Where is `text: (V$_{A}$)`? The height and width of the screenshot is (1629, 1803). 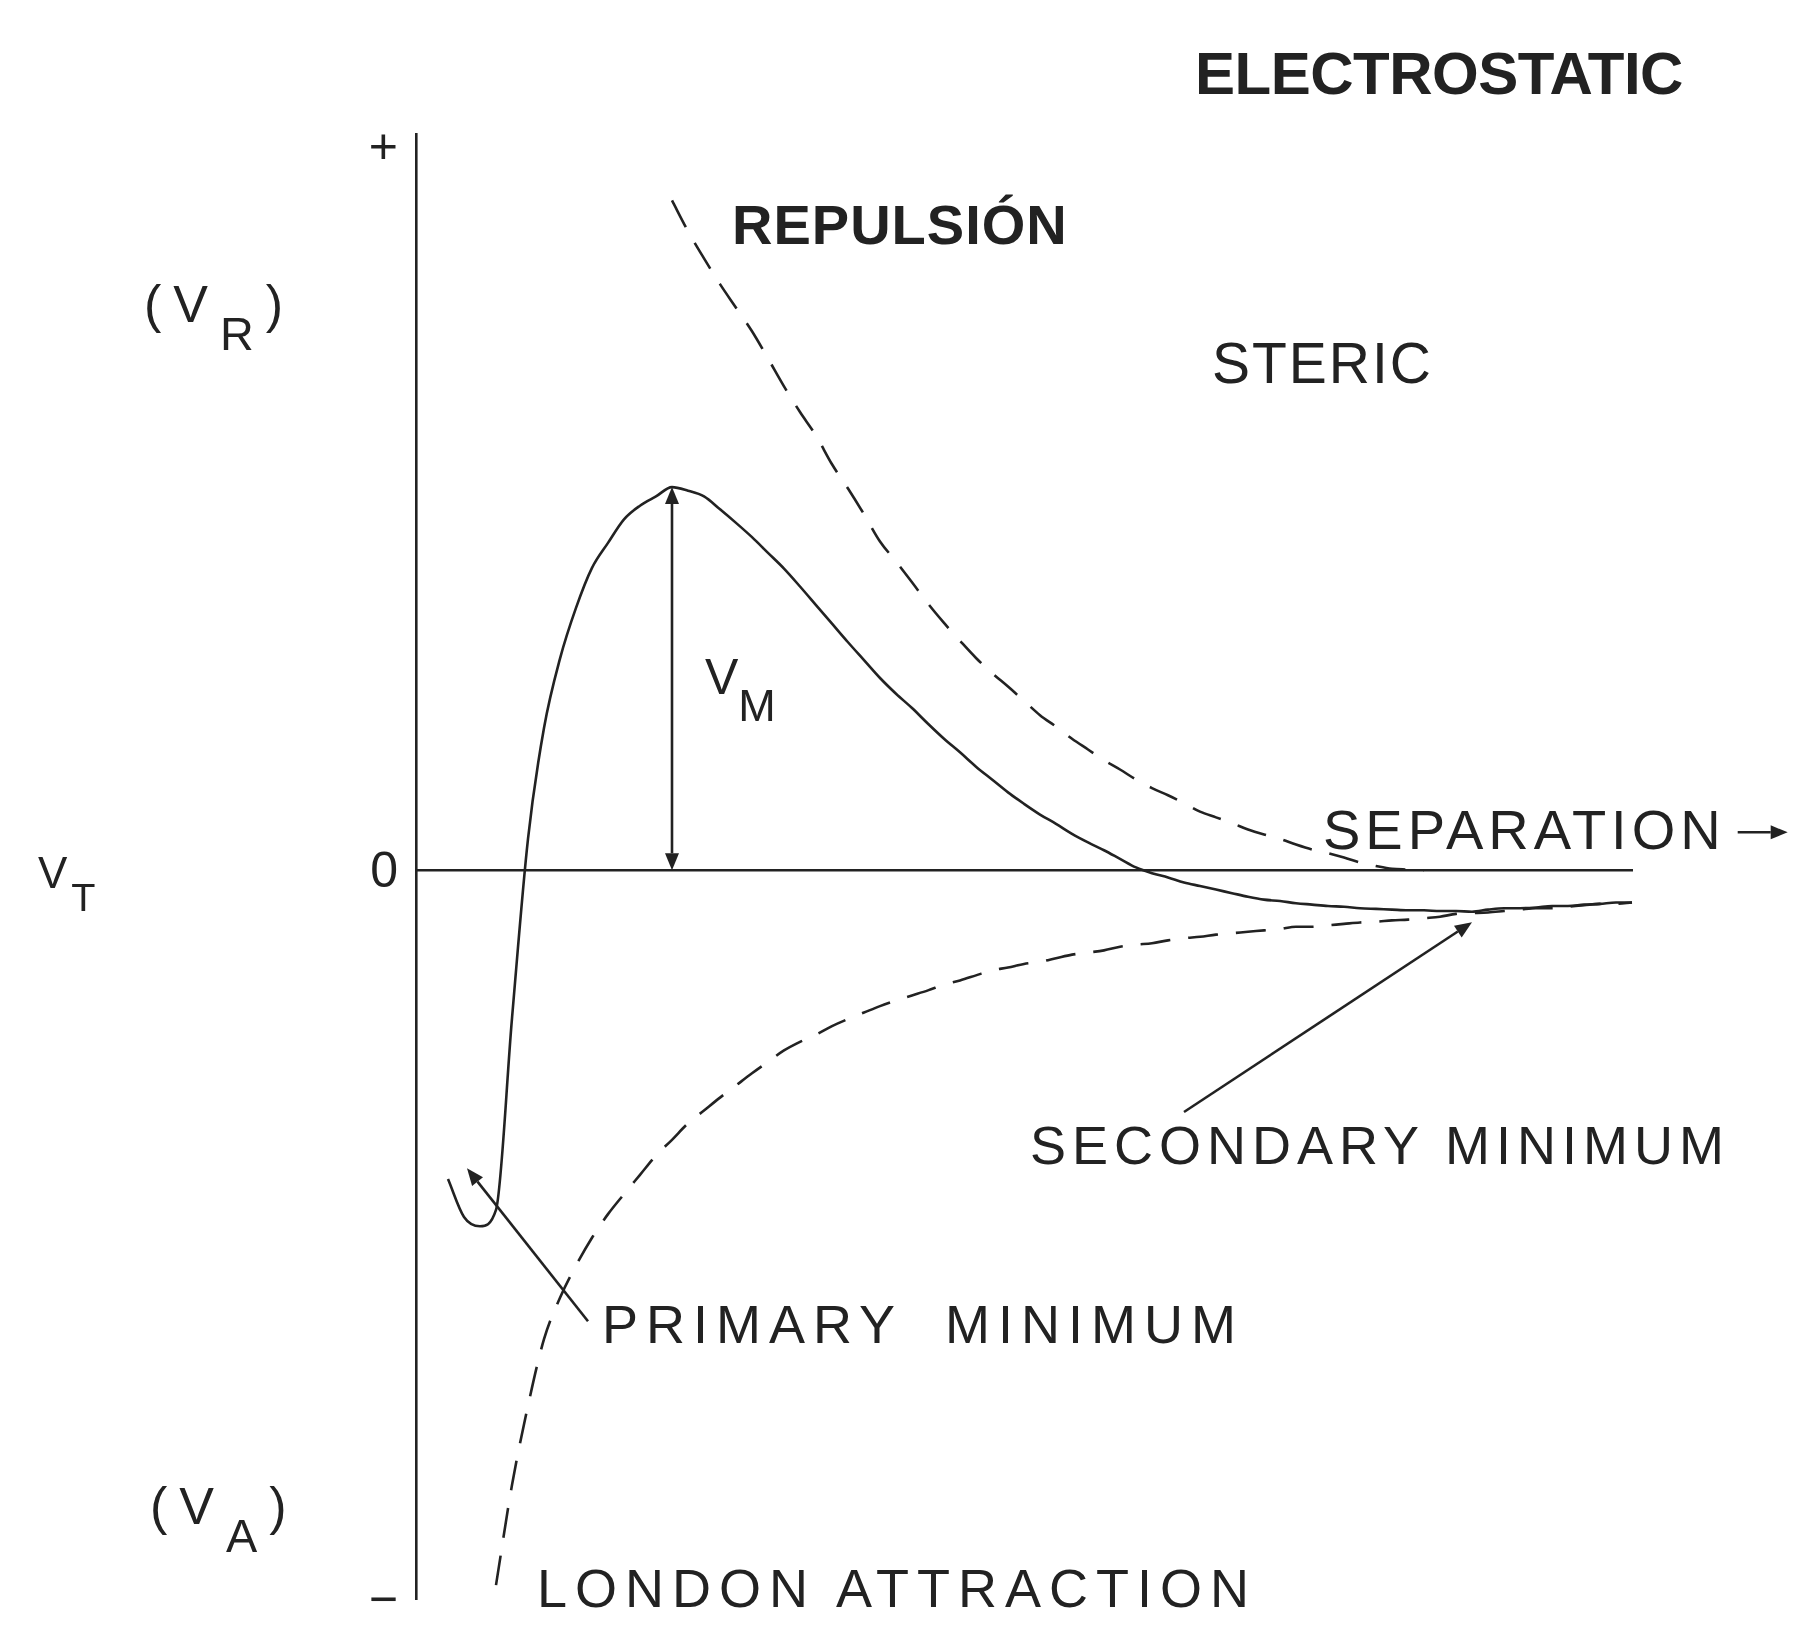 text: (V$_{A}$) is located at coordinates (224, 1519).